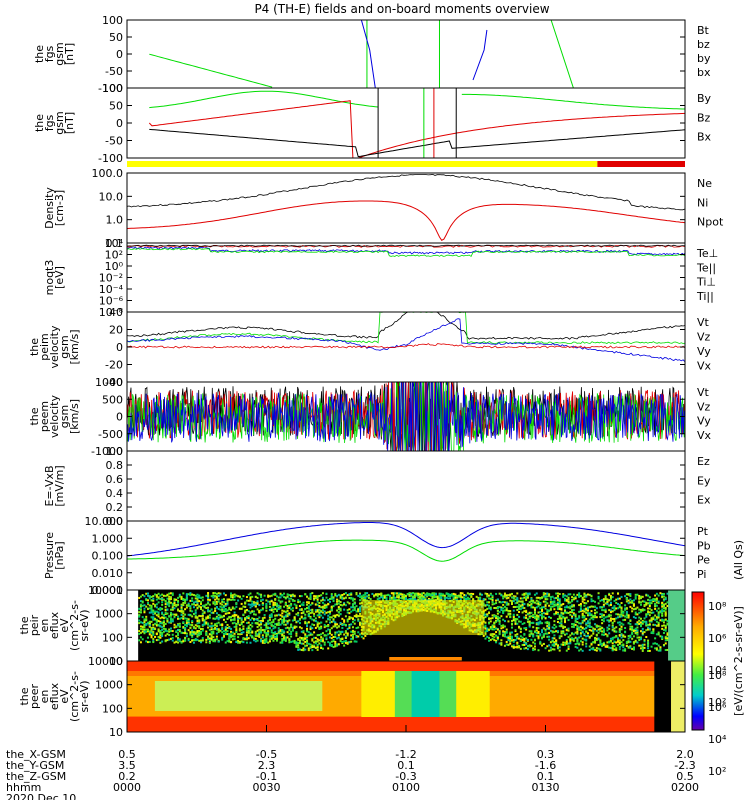 The image size is (750, 800). Describe the element at coordinates (406, 252) in the screenshot. I see `series-tipar` at that location.